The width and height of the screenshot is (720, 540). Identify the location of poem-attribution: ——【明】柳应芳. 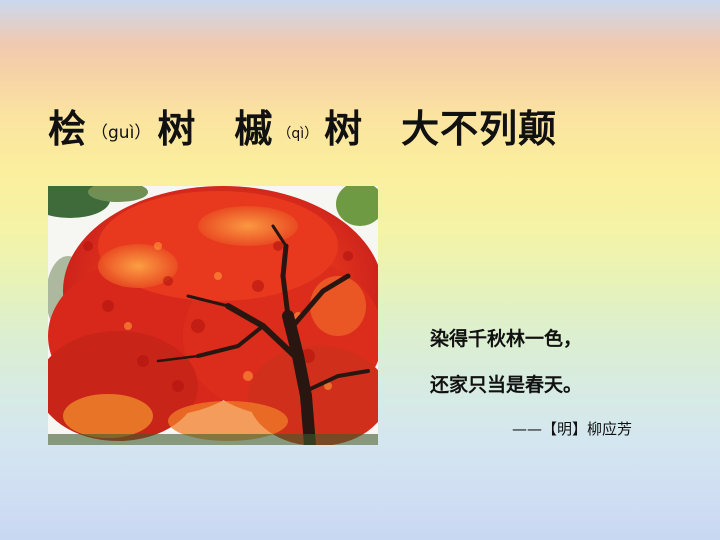
(572, 429).